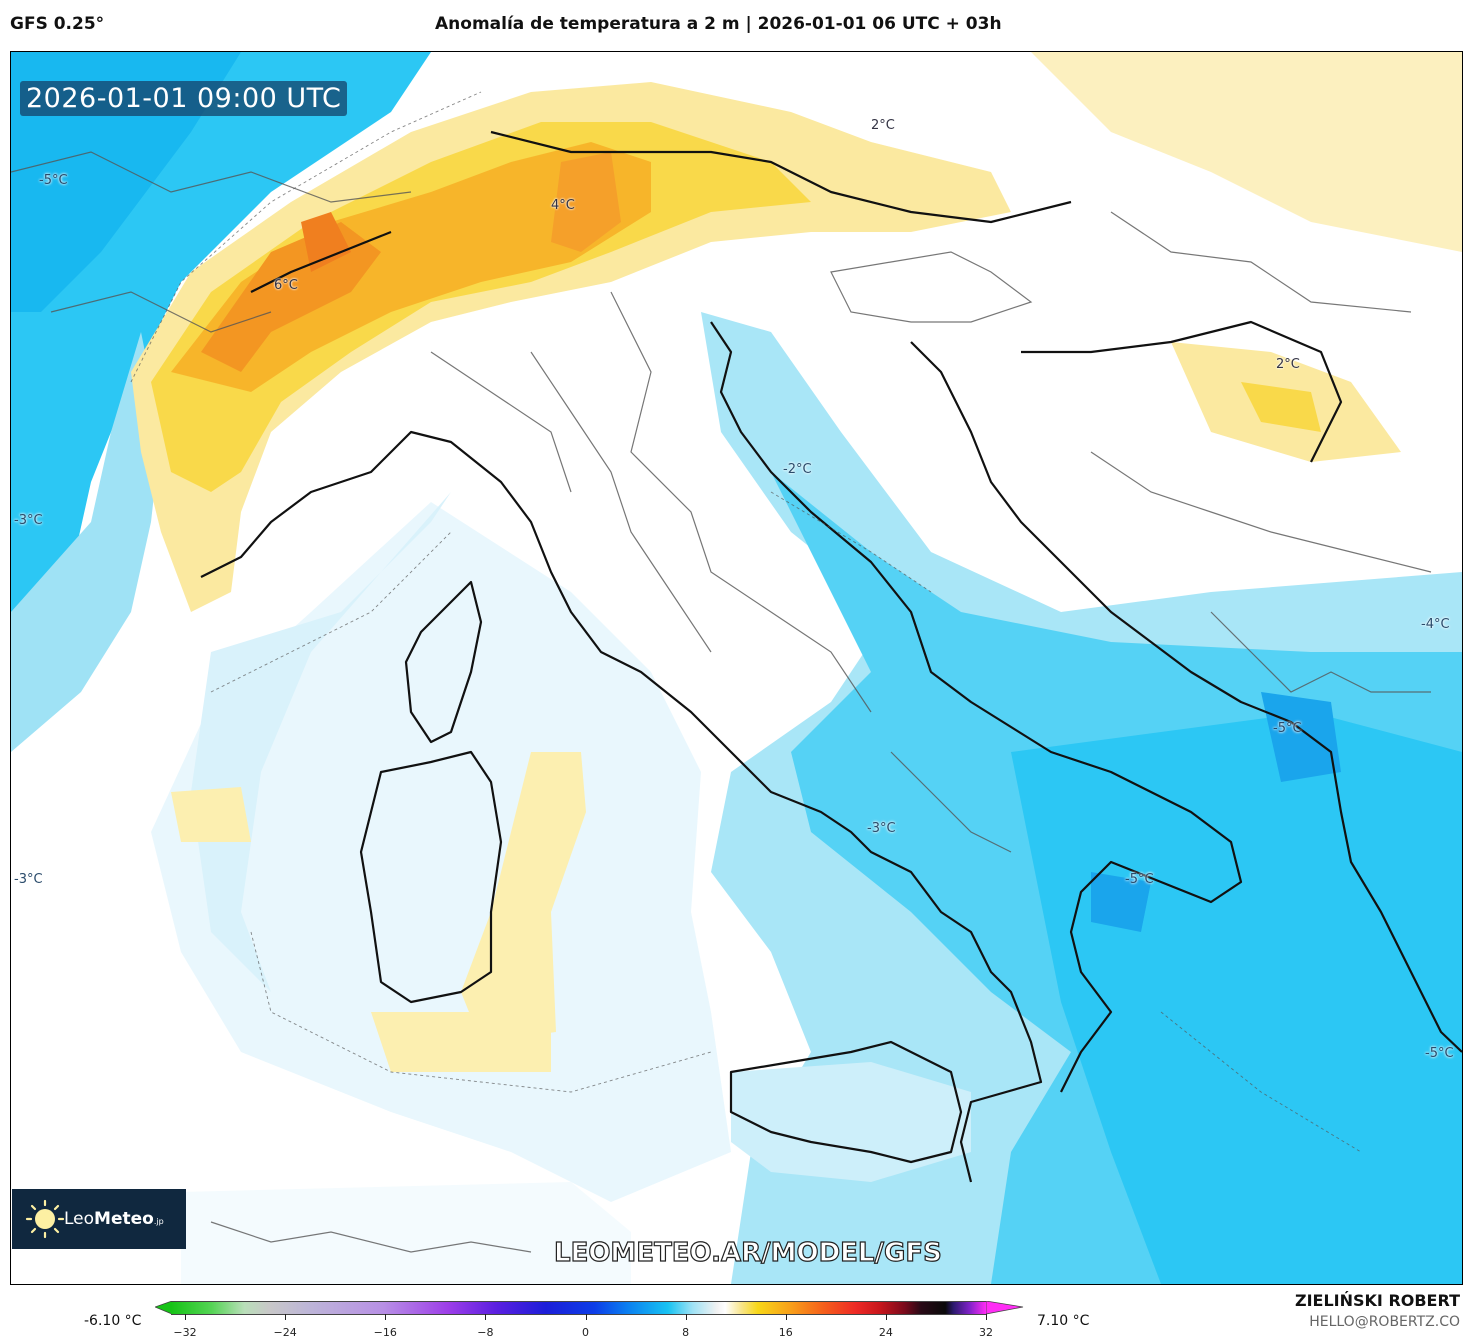 This screenshot has height=1339, width=1470. Describe the element at coordinates (1063, 1321) in the screenshot. I see `colorbar-max-label: 7.10 °C` at that location.